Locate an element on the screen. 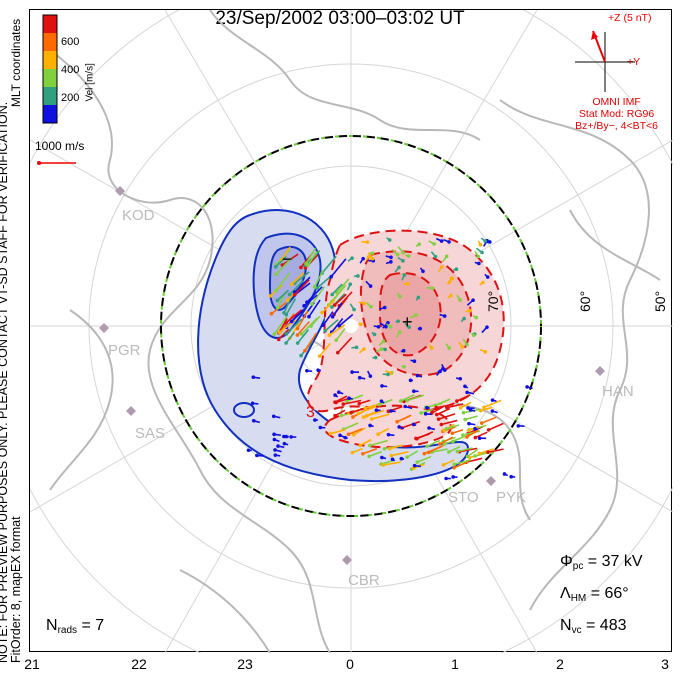 This screenshot has height=674, width=680. colorbar-tick-600: 600 is located at coordinates (70, 42).